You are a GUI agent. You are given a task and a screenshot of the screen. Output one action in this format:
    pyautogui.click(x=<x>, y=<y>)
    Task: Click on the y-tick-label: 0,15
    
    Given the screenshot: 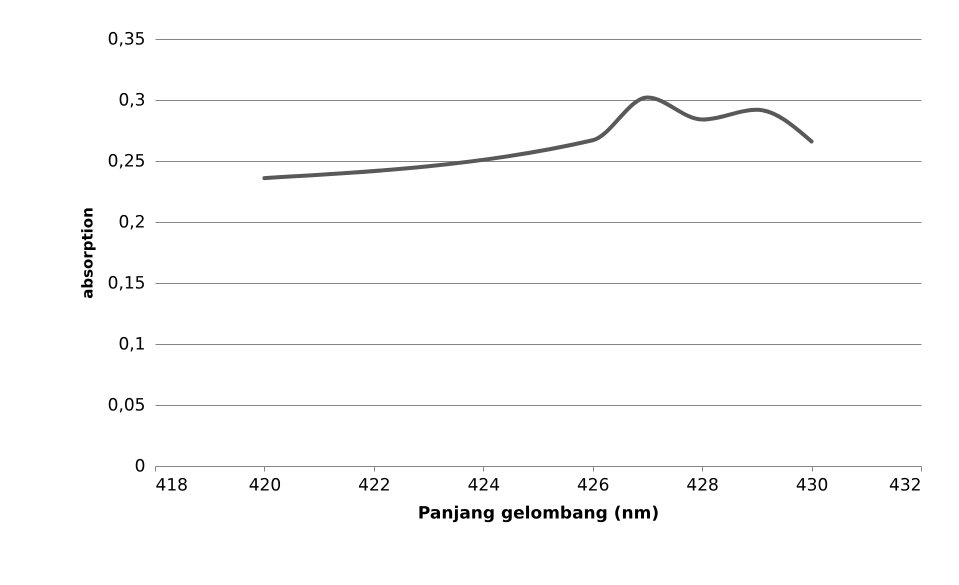 What is the action you would take?
    pyautogui.click(x=127, y=284)
    